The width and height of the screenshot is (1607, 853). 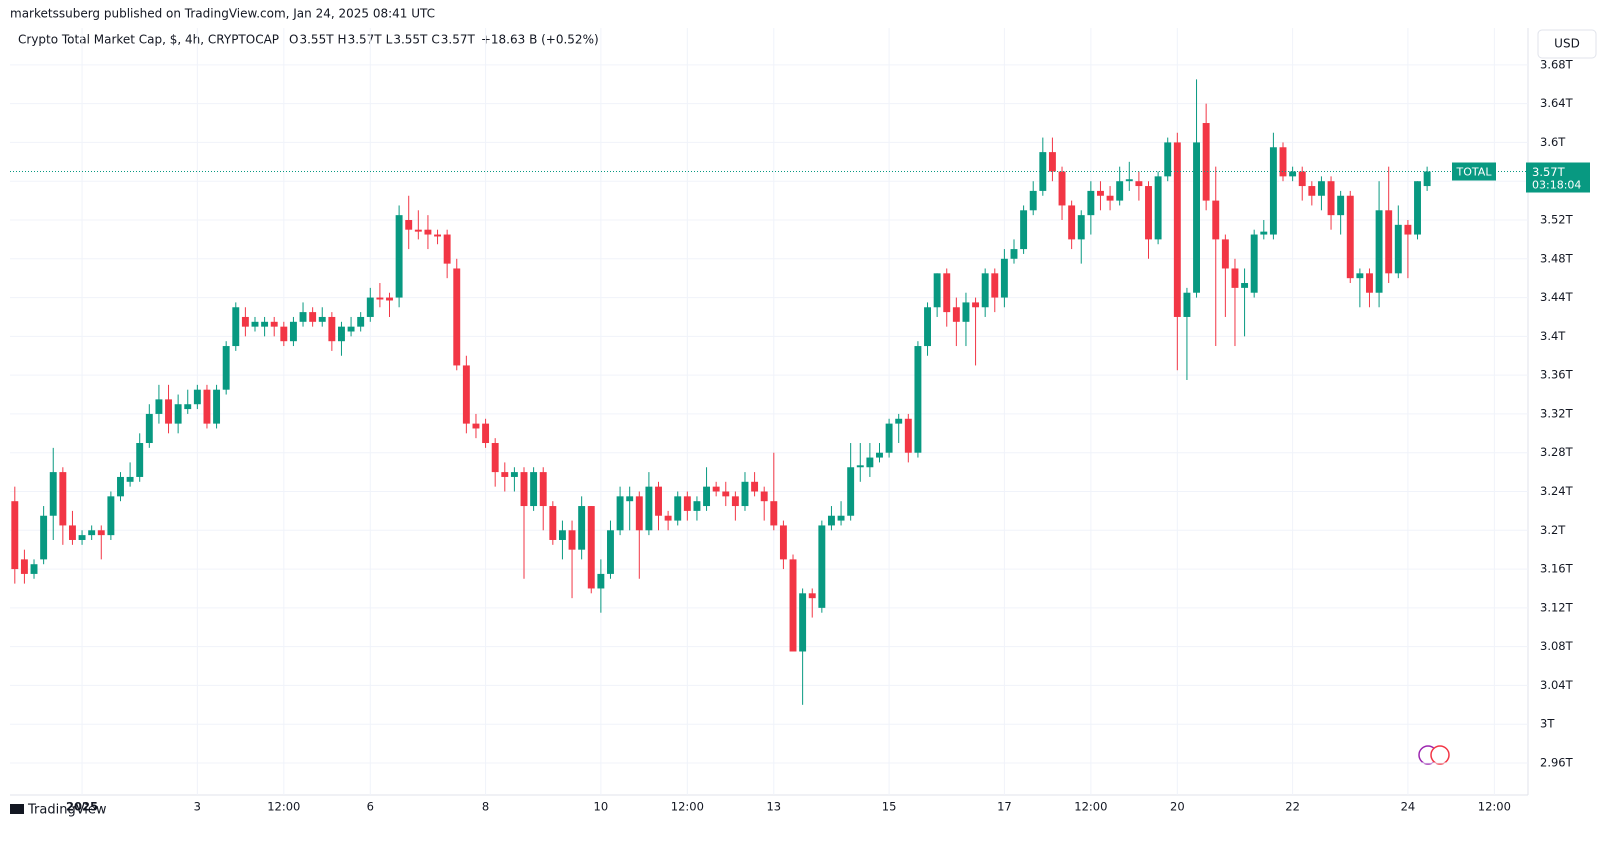 What do you see at coordinates (370, 807) in the screenshot?
I see `x-tick-label: 6` at bounding box center [370, 807].